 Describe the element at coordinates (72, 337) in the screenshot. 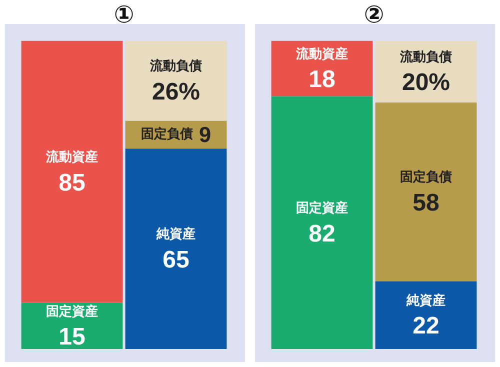

I see `data-label: 15` at that location.